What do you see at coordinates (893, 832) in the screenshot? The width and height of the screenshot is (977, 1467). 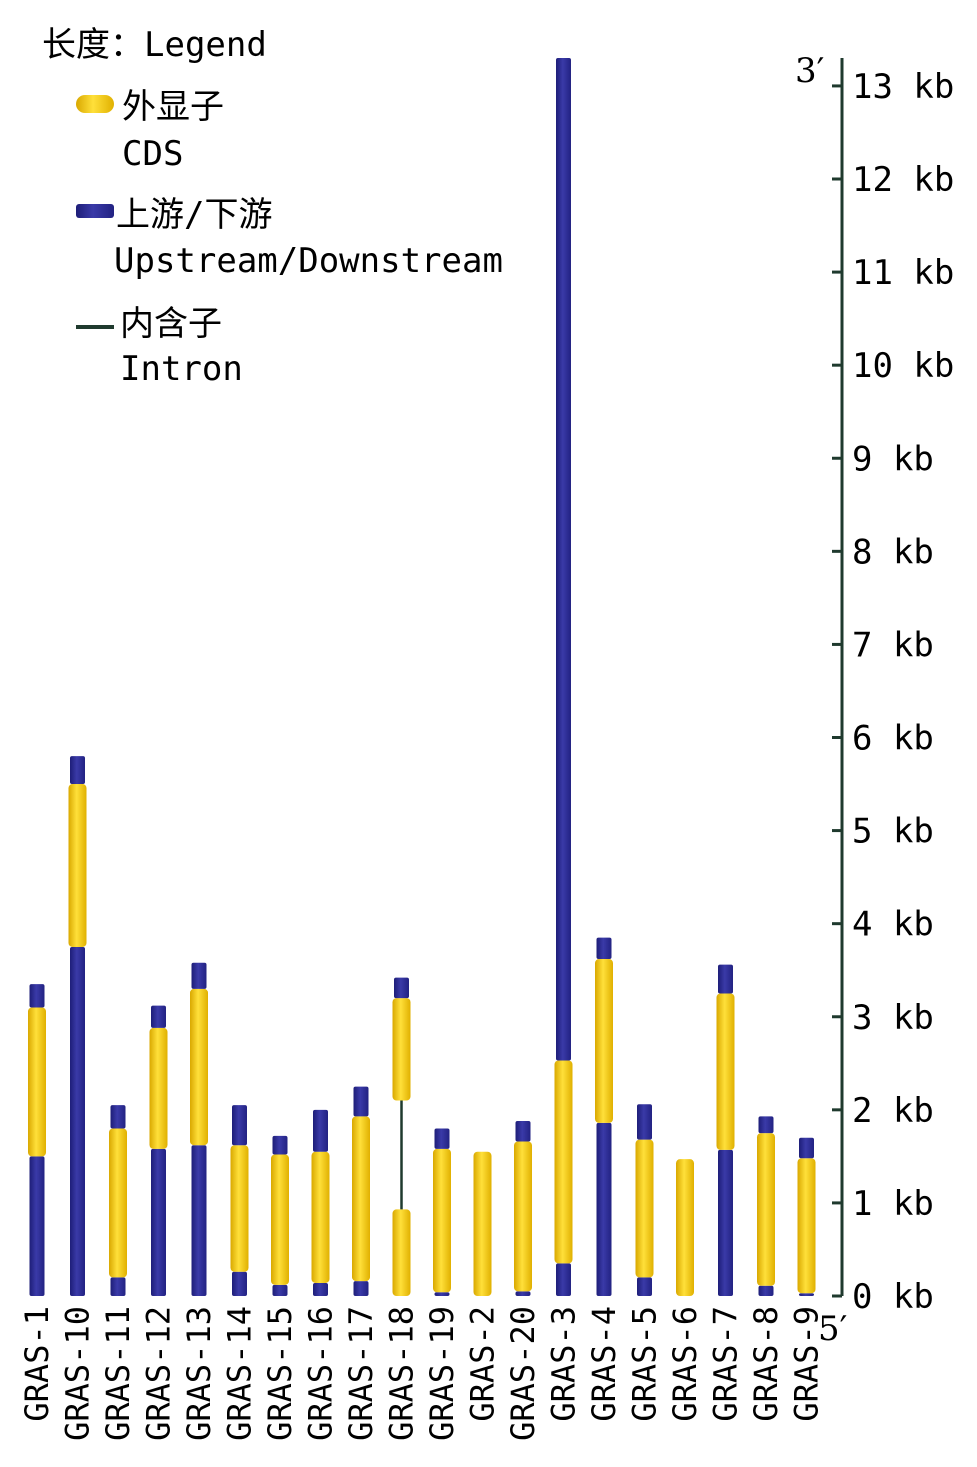 I see `y-tick-label-5: 5 kb` at bounding box center [893, 832].